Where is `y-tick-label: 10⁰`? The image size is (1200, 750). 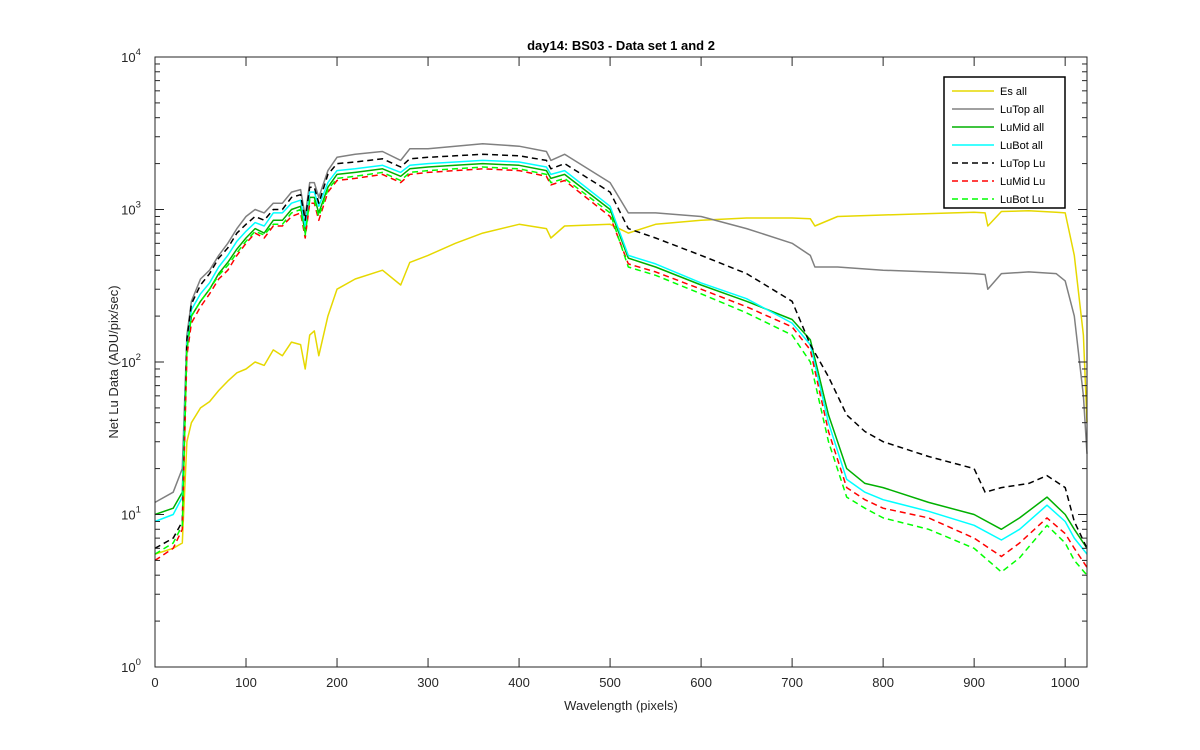 y-tick-label: 10⁰ is located at coordinates (131, 666).